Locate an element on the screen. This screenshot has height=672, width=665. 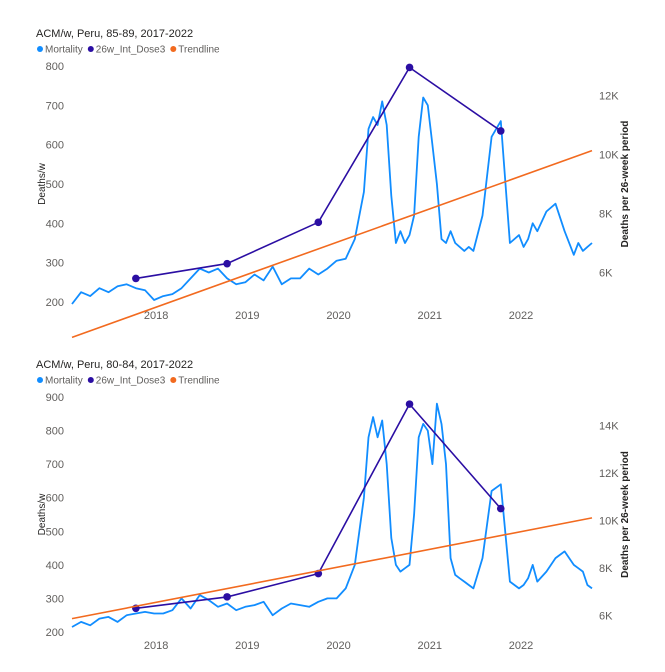
chart-title: ACM/w, Peru, 80-84, 2017-2022 is located at coordinates (114, 365).